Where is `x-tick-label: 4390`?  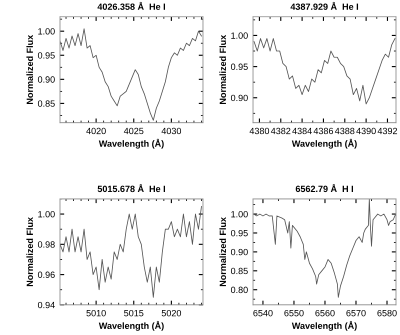 x-tick-label: 4390 is located at coordinates (366, 131).